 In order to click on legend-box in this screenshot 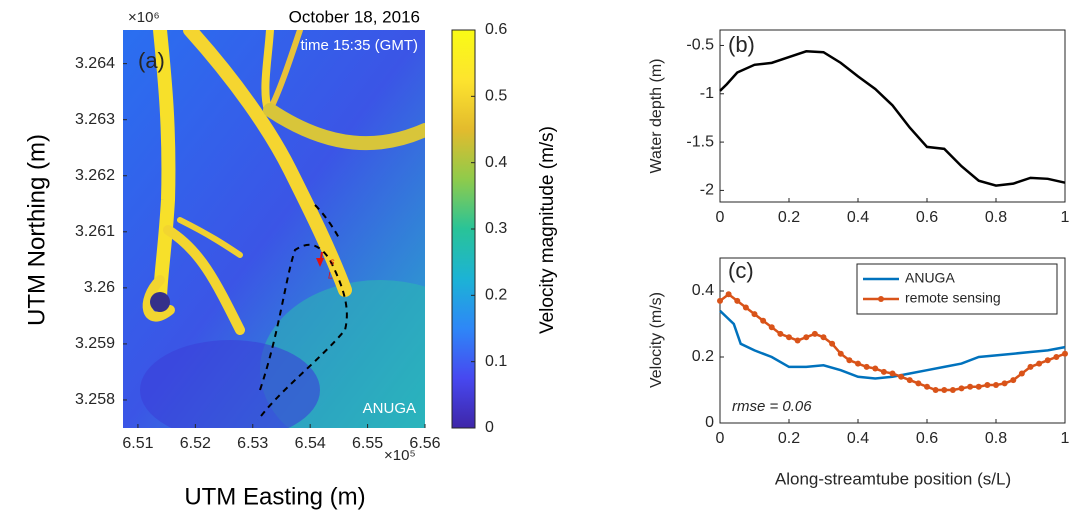, I will do `click(957, 289)`.